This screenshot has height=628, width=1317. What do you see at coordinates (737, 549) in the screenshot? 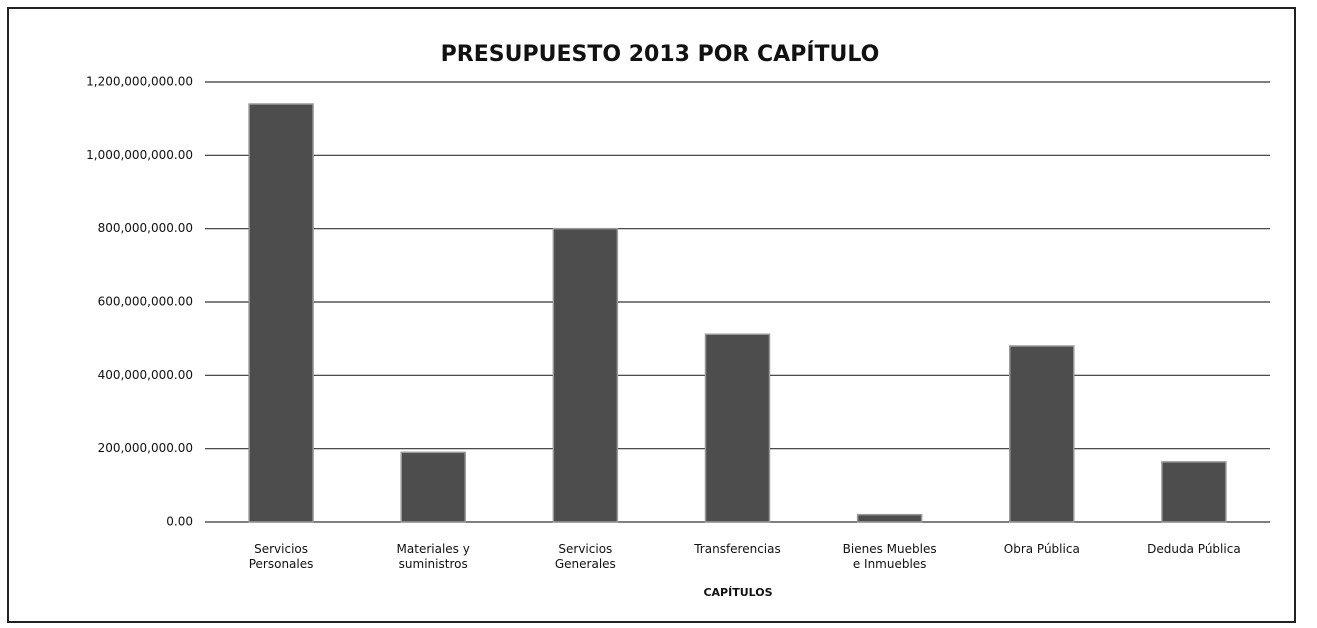
I see `x-tick-label: Transferencias` at bounding box center [737, 549].